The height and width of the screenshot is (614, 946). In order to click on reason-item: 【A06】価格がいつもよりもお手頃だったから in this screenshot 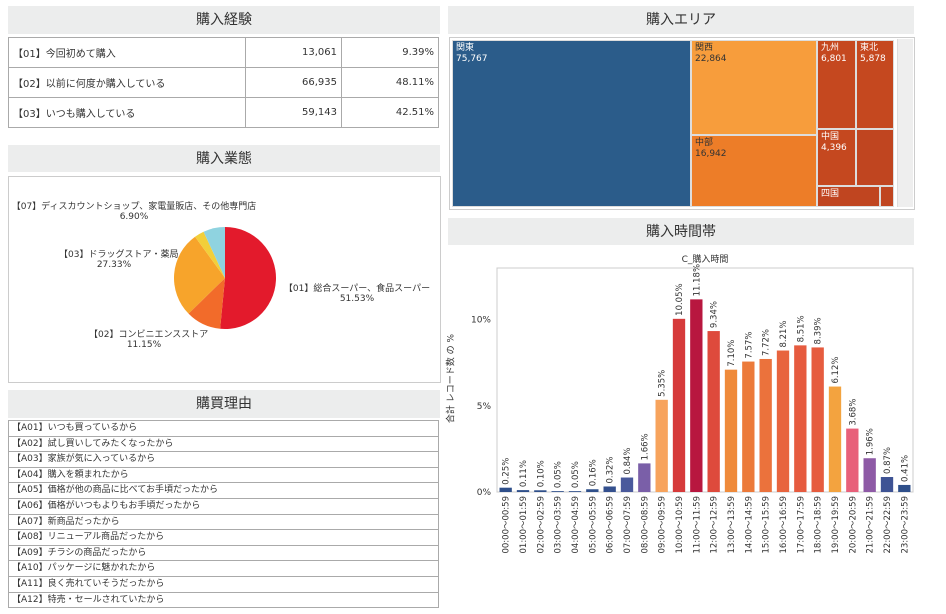, I will do `click(223, 506)`.